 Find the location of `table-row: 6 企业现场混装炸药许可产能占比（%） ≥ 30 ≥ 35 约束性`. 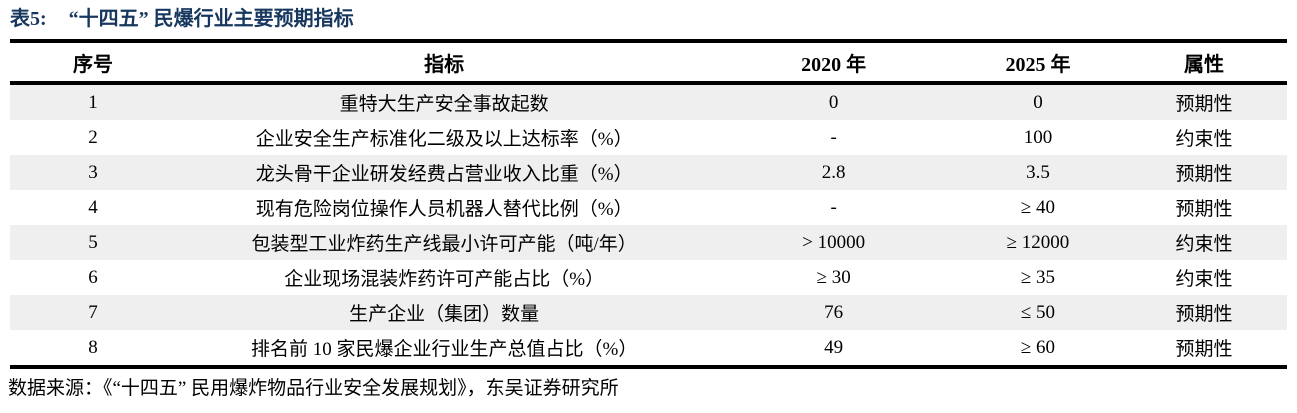

table-row: 6 企业现场混装炸药许可产能占比（%） ≥ 30 ≥ 35 约束性 is located at coordinates (648, 277).